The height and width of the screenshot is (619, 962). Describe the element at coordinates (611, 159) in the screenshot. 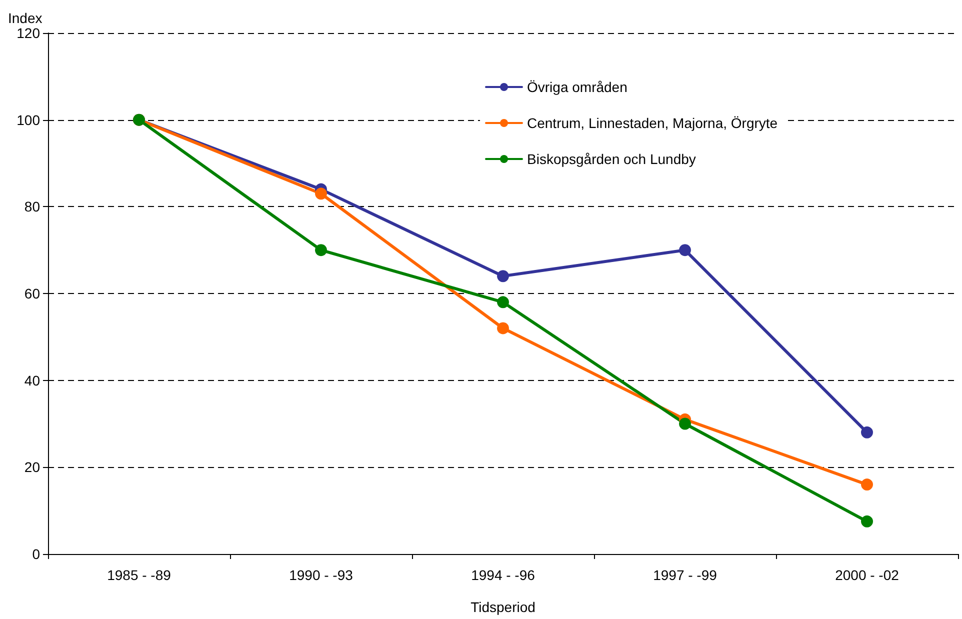

I see `legend-label: Biskopsgården och Lundby` at that location.